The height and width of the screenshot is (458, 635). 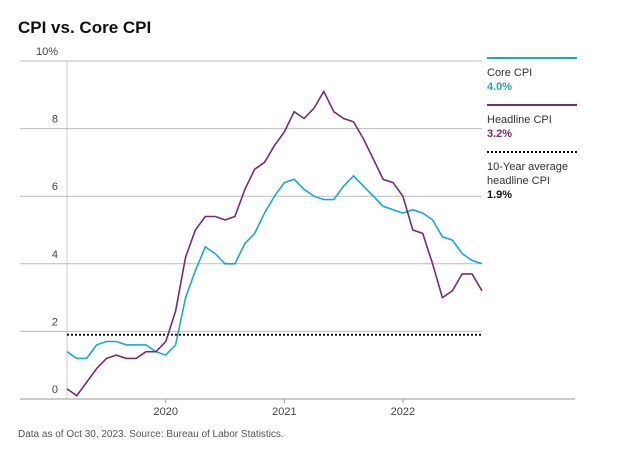 I want to click on x-tick-label: 2020, so click(x=166, y=412).